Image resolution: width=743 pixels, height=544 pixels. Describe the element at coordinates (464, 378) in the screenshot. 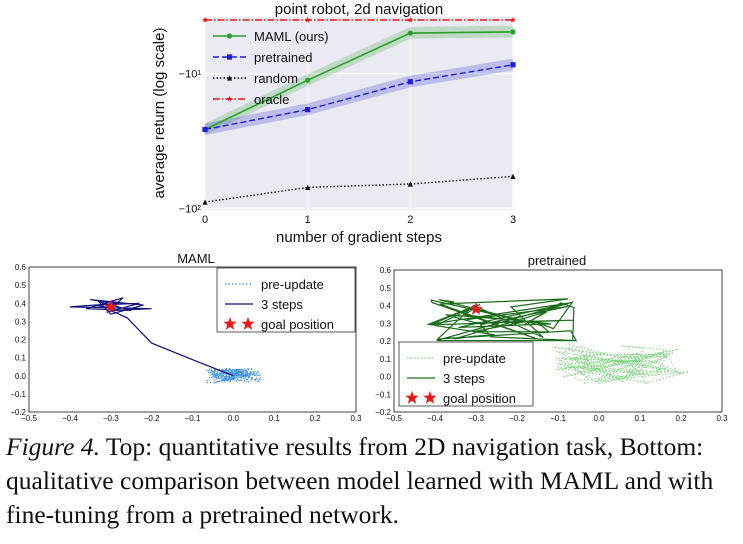

I see `pretrained-legend-label-1: 3 steps` at that location.